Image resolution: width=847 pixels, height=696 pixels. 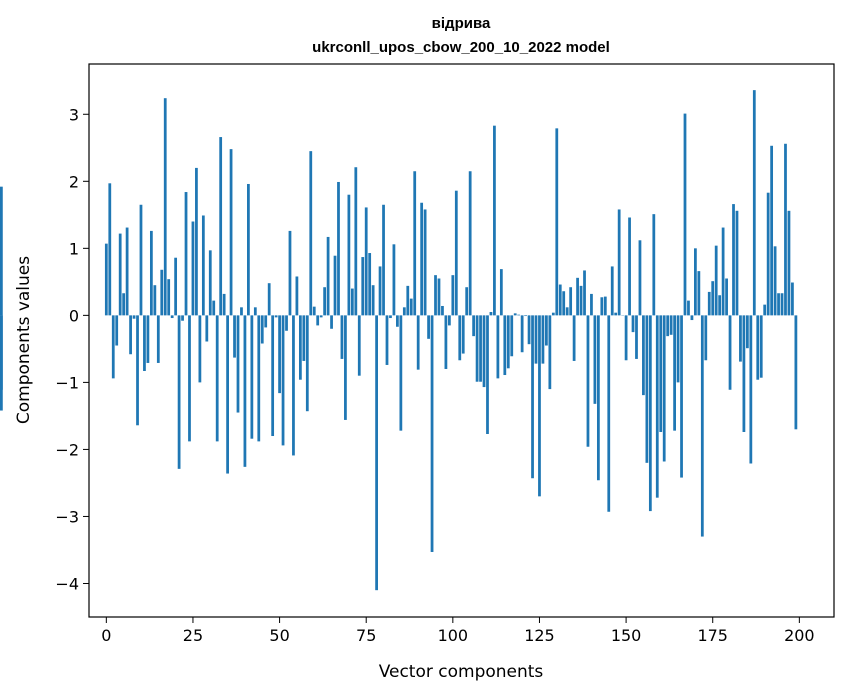 What do you see at coordinates (712, 635) in the screenshot?
I see `x-tick-label: 175` at bounding box center [712, 635].